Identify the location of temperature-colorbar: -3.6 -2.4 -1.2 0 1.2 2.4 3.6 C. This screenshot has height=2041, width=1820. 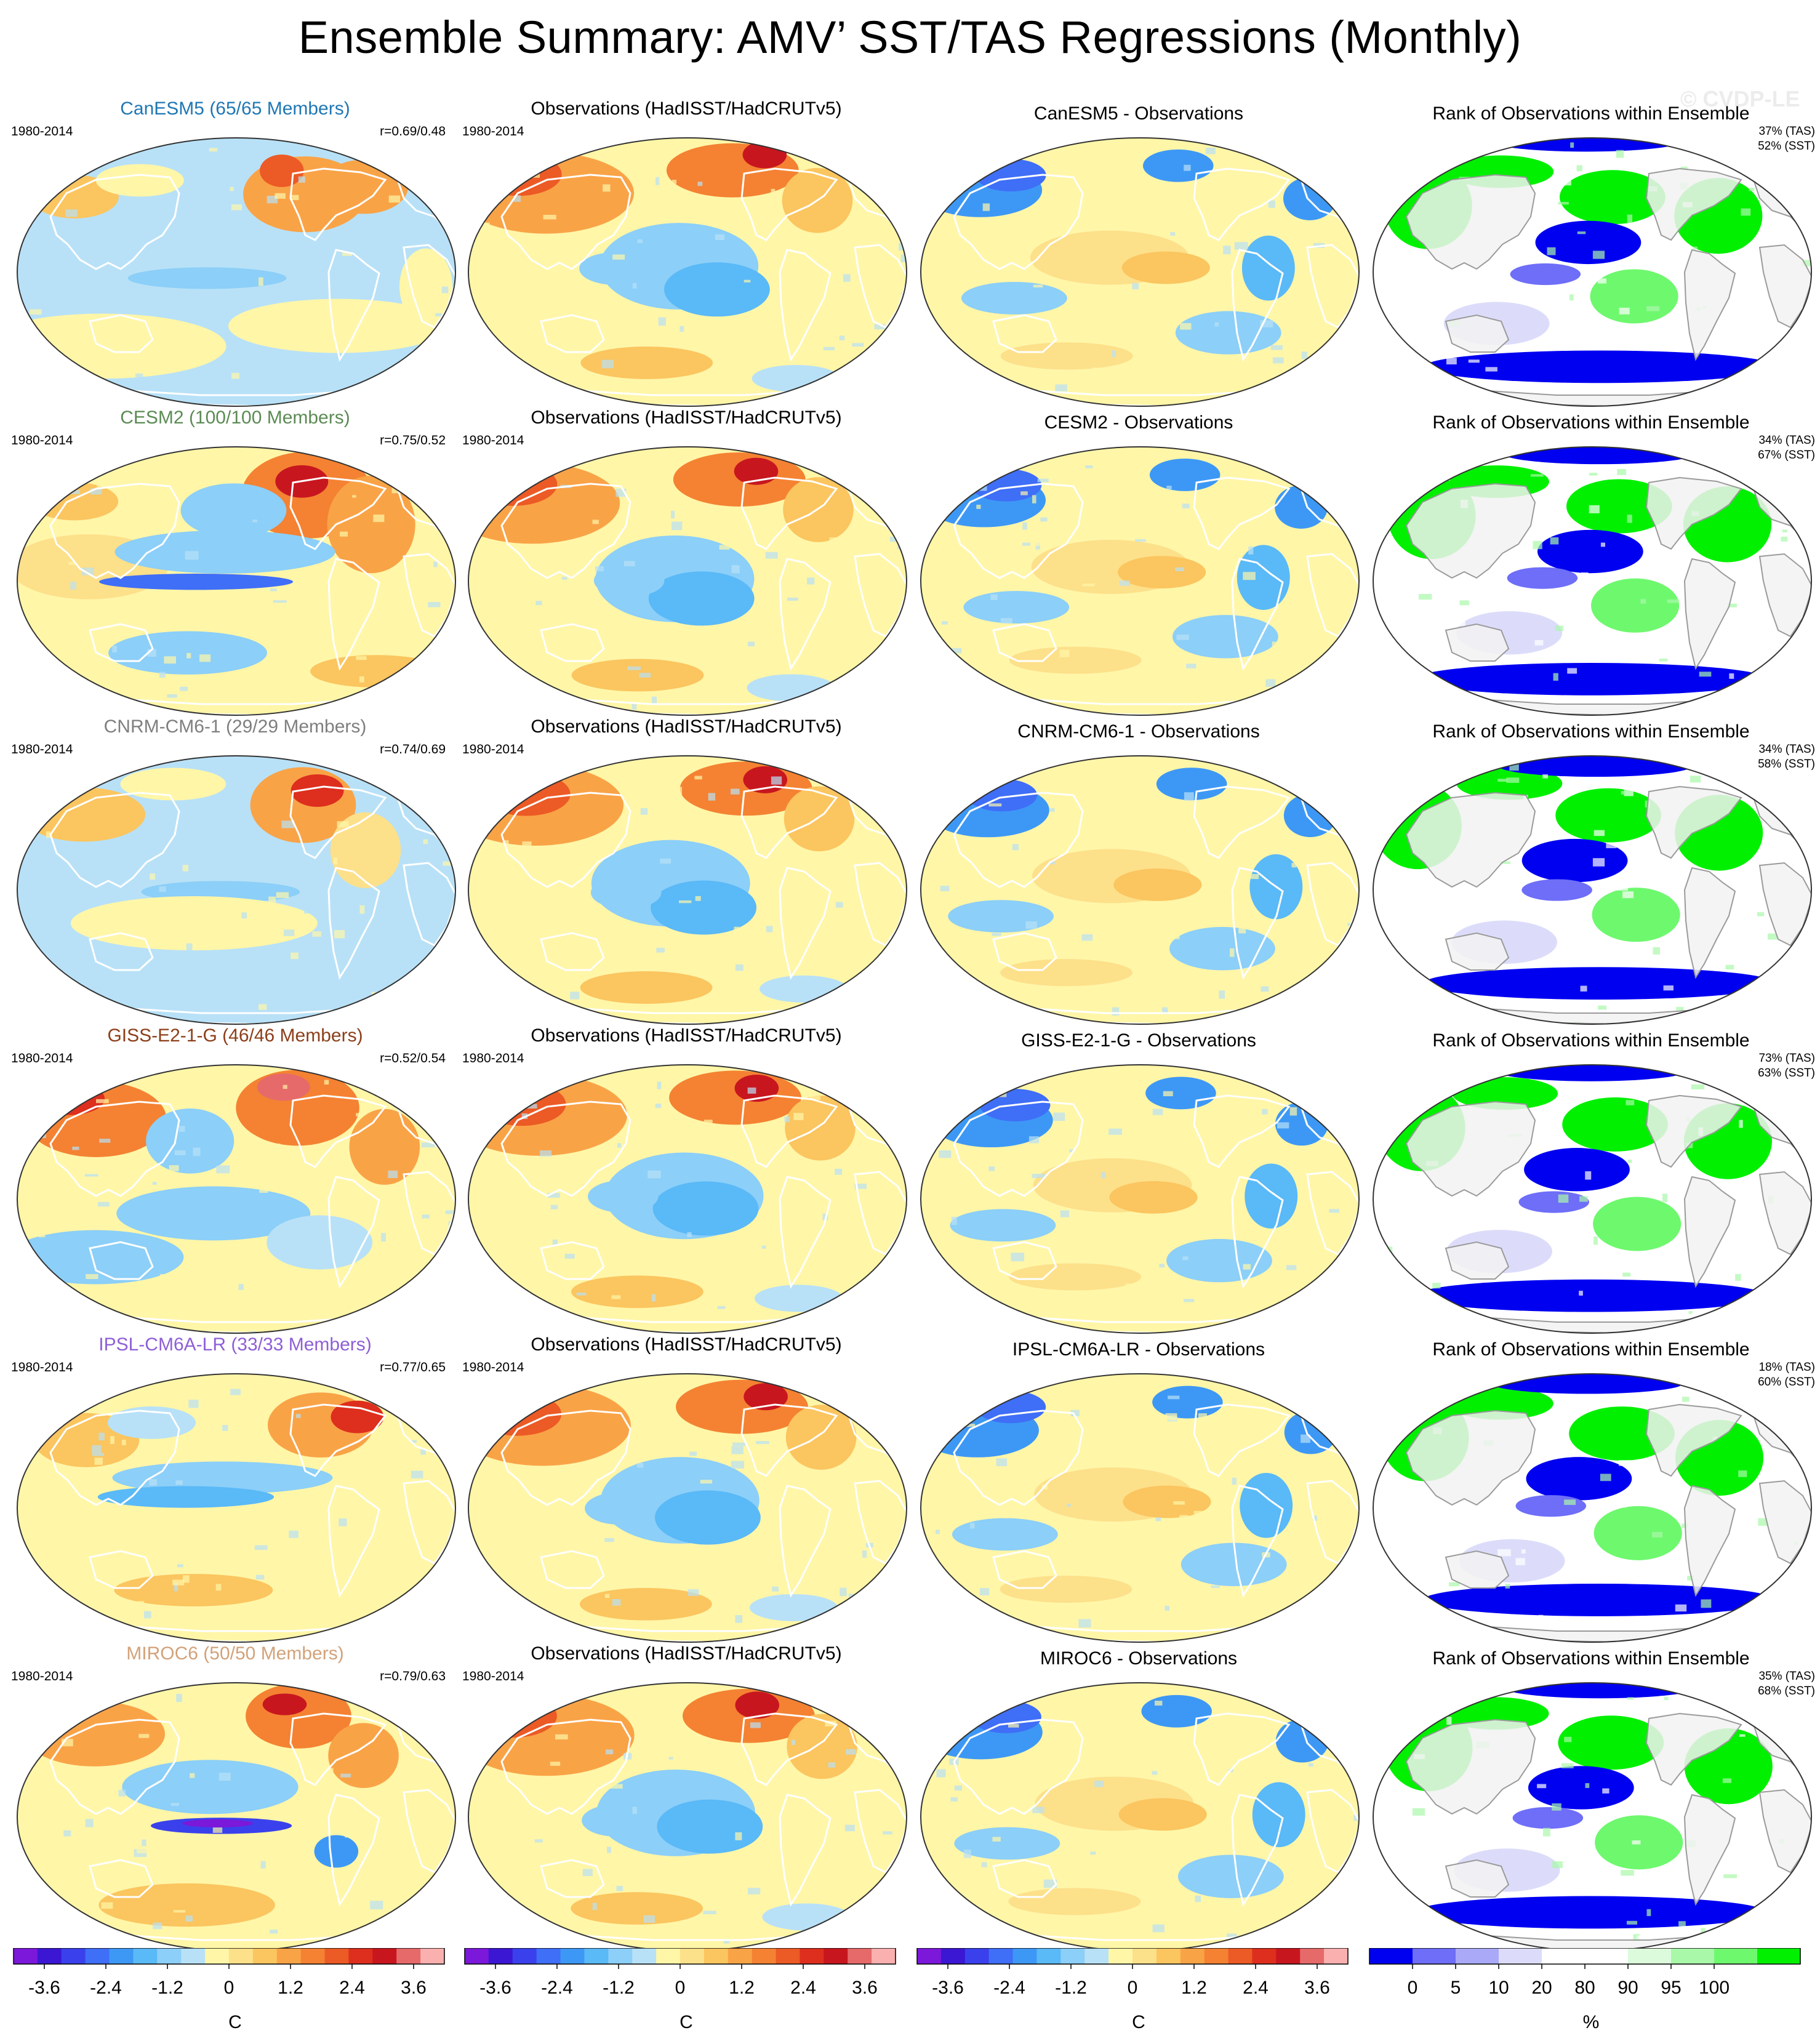
(686, 1991).